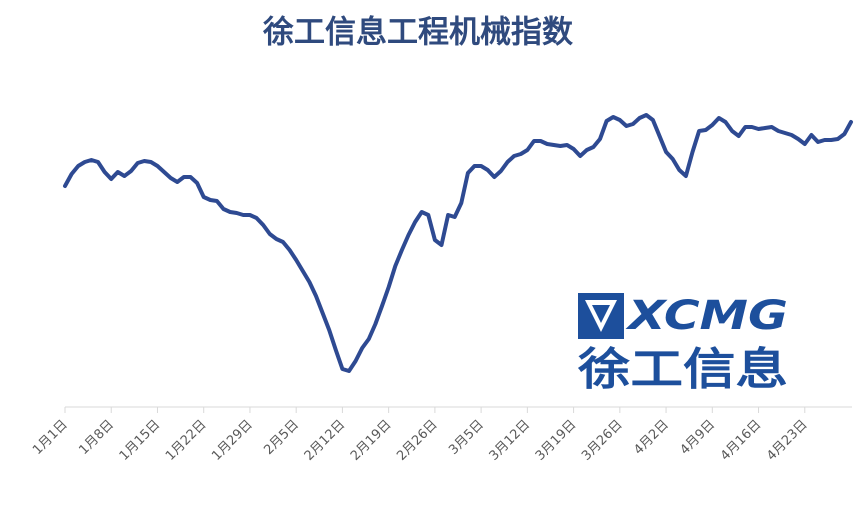 This screenshot has width=868, height=506. What do you see at coordinates (466, 437) in the screenshot?
I see `x-tick-label: 3月5日` at bounding box center [466, 437].